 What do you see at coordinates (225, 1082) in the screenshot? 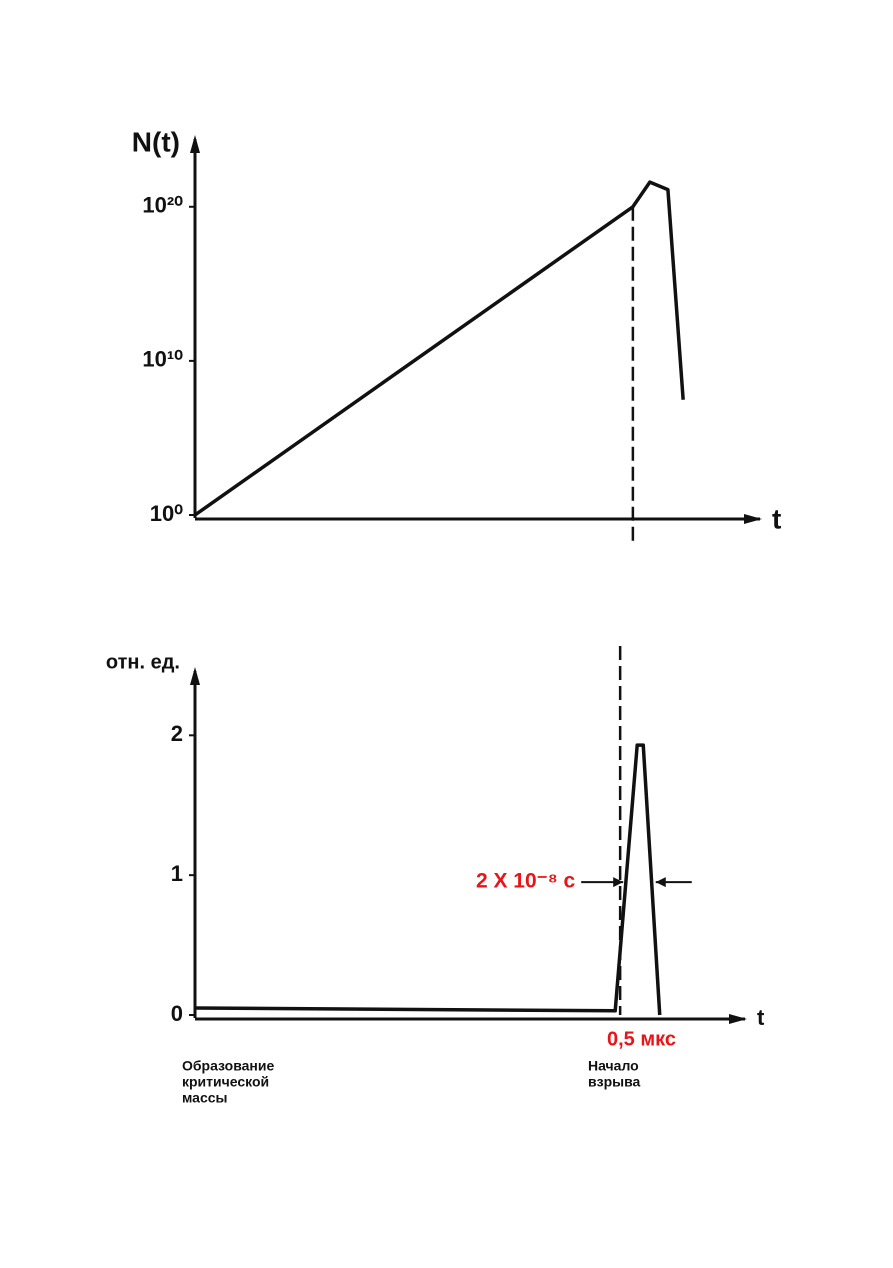
I see `axis-note: критической` at bounding box center [225, 1082].